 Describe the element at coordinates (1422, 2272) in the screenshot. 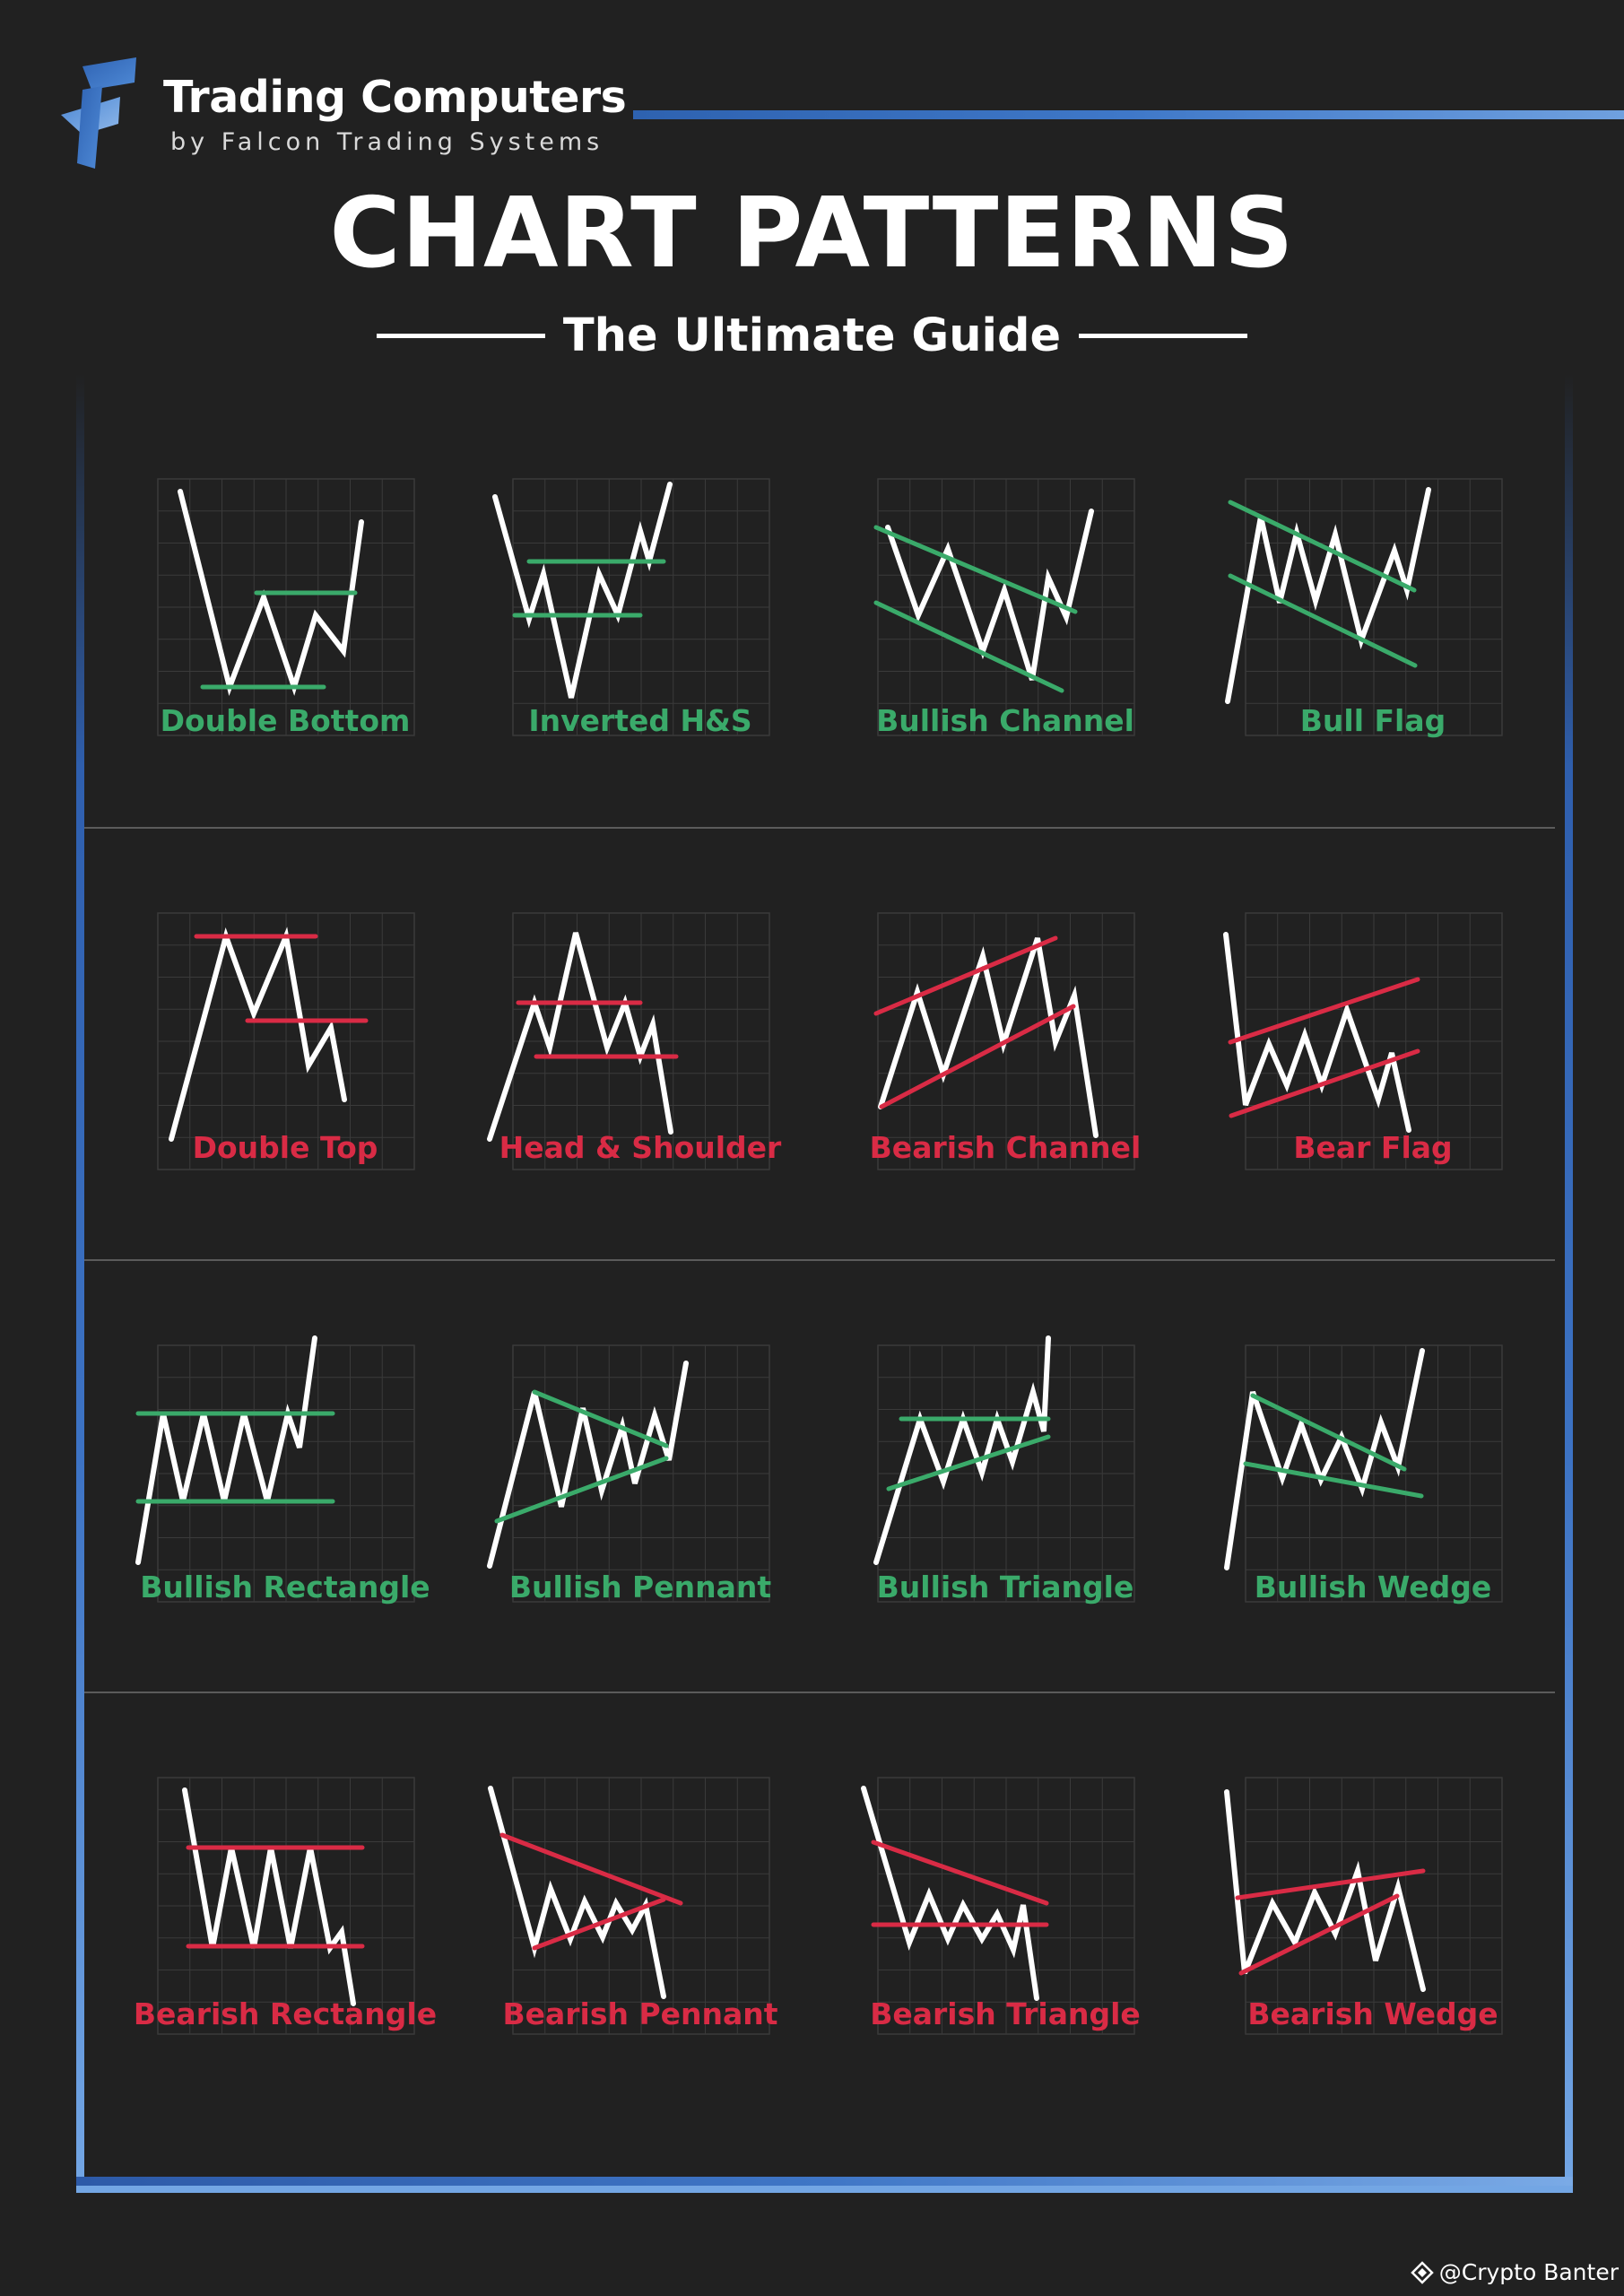

I see `diamond-logo-icon` at that location.